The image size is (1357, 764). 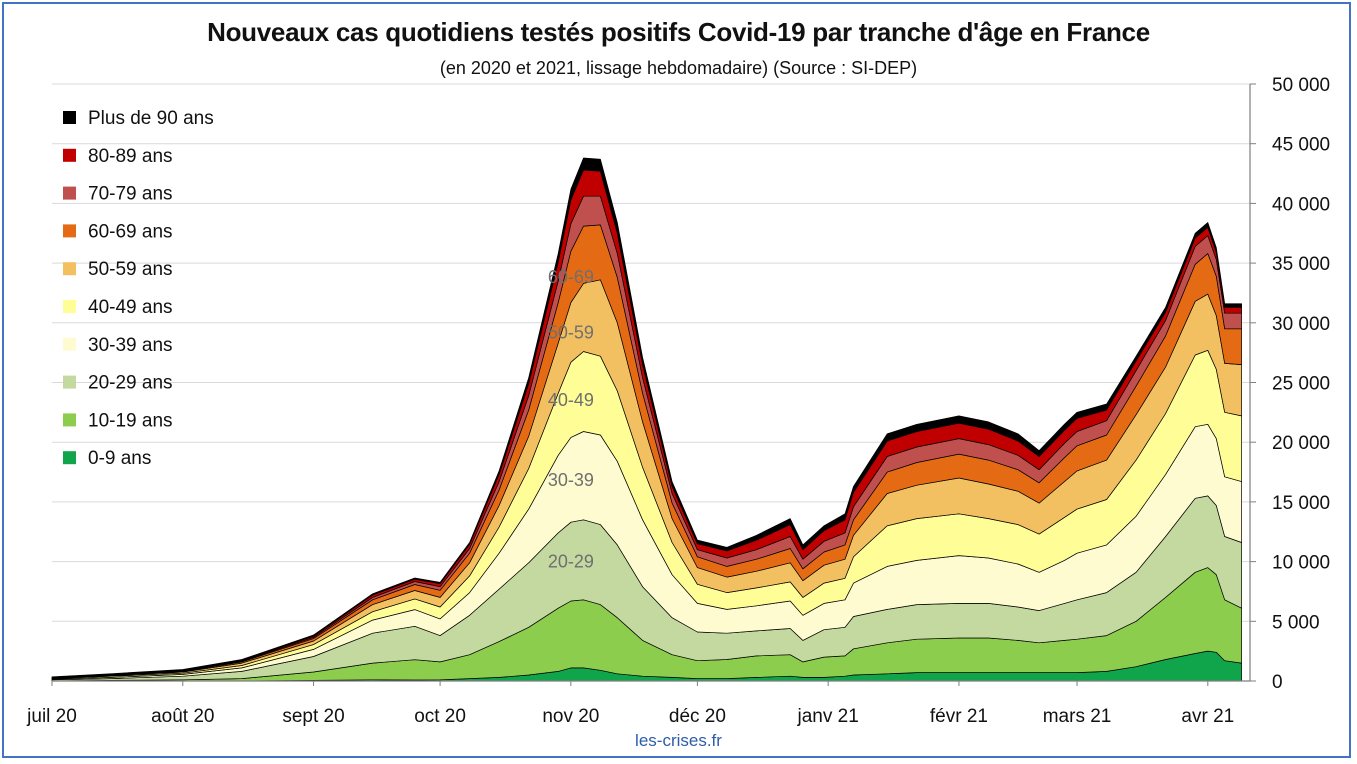 What do you see at coordinates (130, 420) in the screenshot?
I see `legend-label: 10-19 ans` at bounding box center [130, 420].